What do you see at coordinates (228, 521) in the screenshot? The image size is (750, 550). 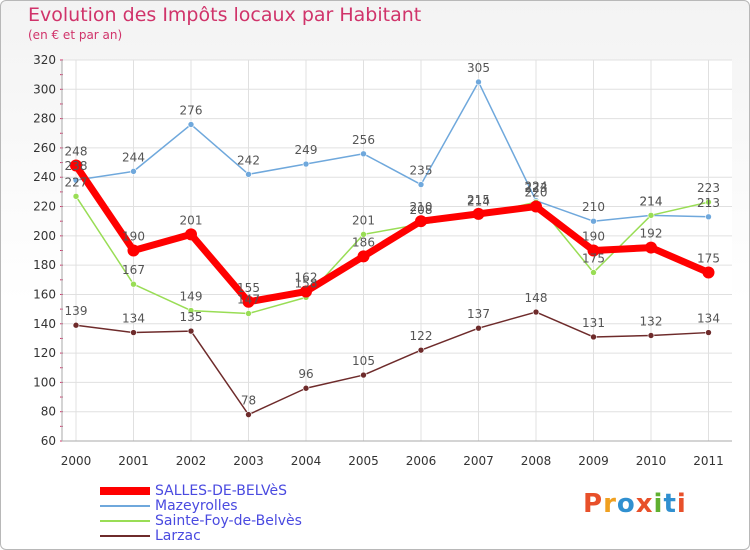 I see `legend-label: Sainte-Foy-de-Belvès` at bounding box center [228, 521].